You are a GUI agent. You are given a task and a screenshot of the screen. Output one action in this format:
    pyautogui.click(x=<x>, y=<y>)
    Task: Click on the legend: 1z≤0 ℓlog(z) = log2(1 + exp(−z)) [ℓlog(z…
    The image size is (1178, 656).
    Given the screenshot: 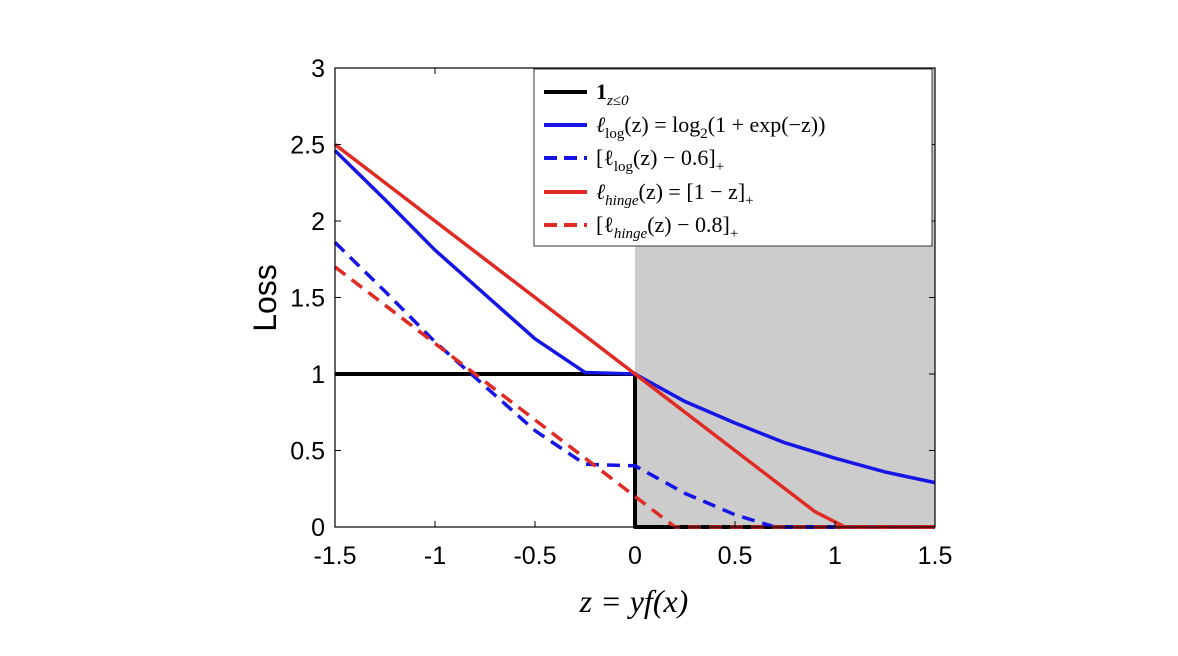 What is the action you would take?
    pyautogui.click(x=733, y=157)
    